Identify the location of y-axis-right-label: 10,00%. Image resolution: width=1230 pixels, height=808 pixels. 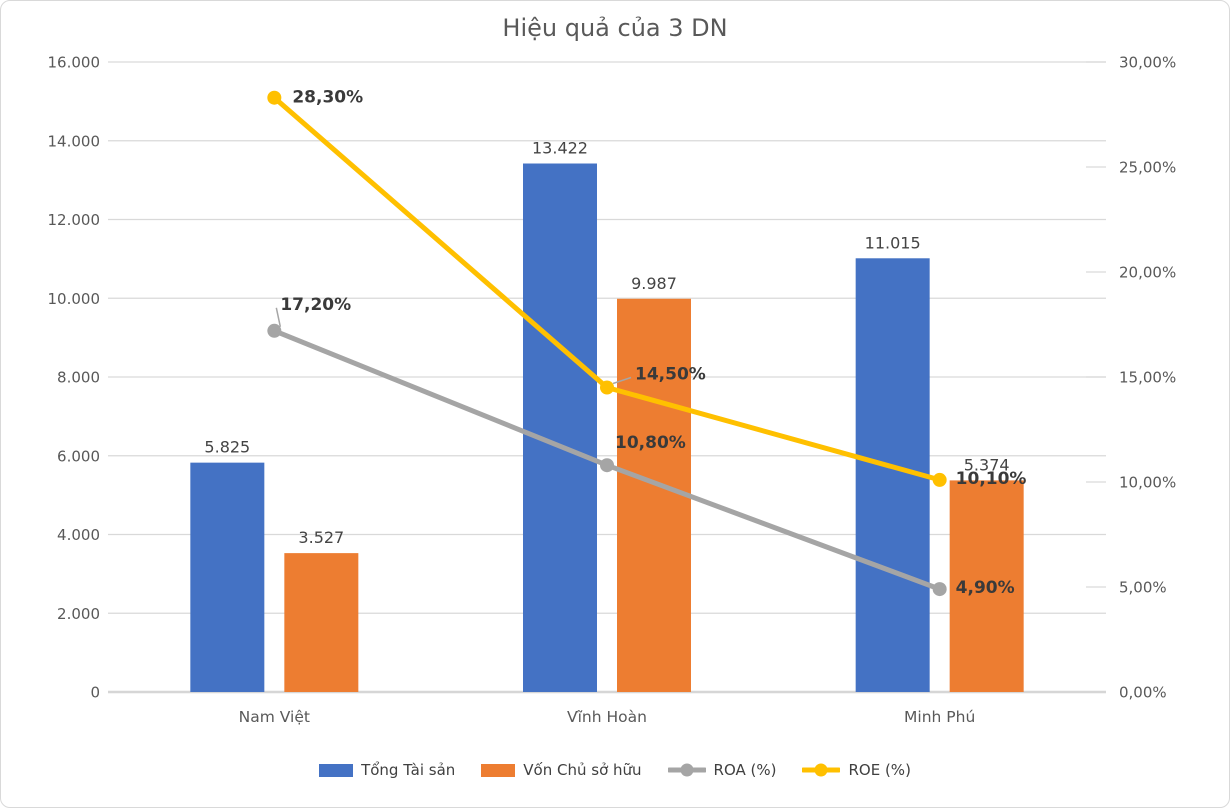
(1147, 483).